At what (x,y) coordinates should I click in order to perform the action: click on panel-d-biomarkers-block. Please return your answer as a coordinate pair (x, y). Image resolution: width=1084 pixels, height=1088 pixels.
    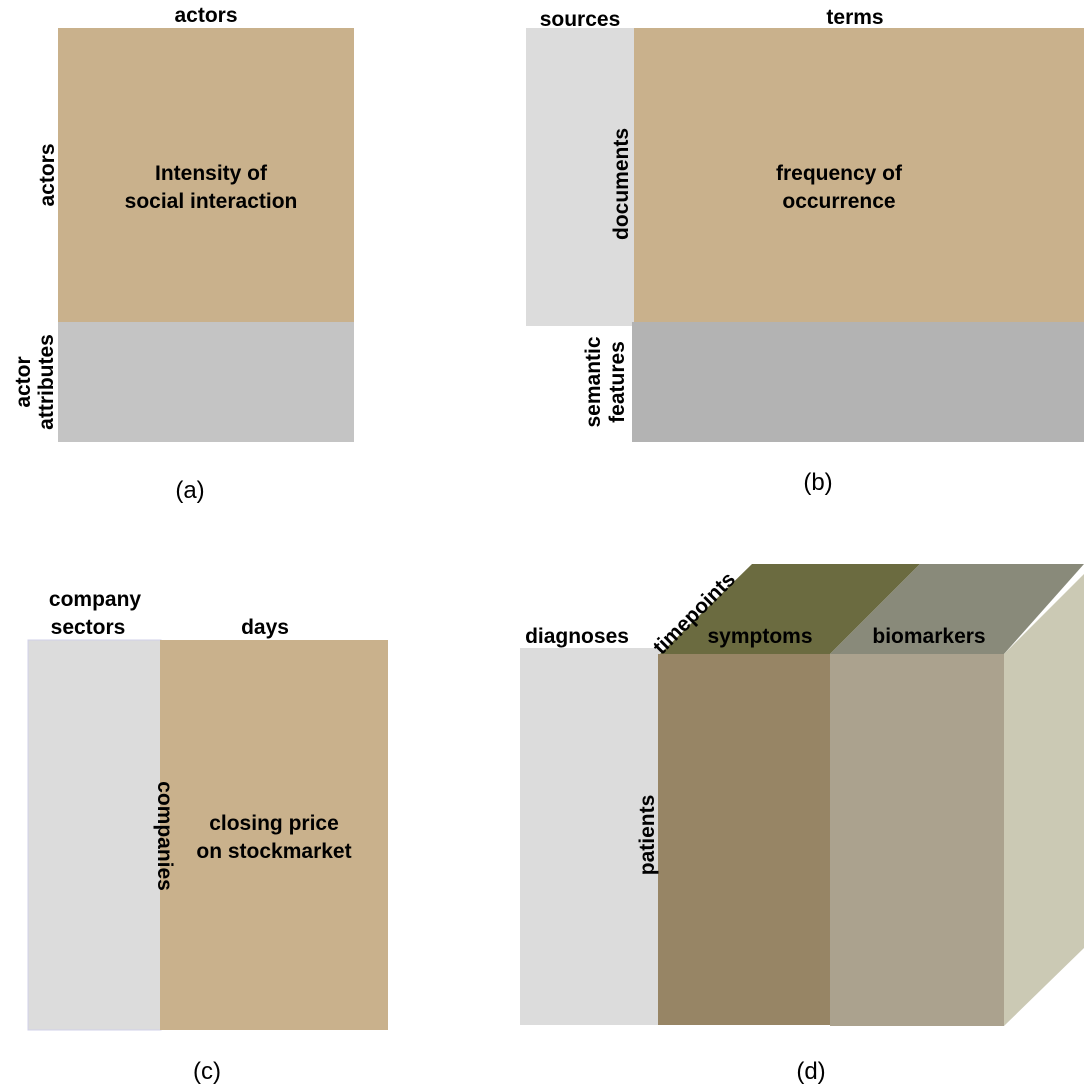
    Looking at the image, I should click on (917, 840).